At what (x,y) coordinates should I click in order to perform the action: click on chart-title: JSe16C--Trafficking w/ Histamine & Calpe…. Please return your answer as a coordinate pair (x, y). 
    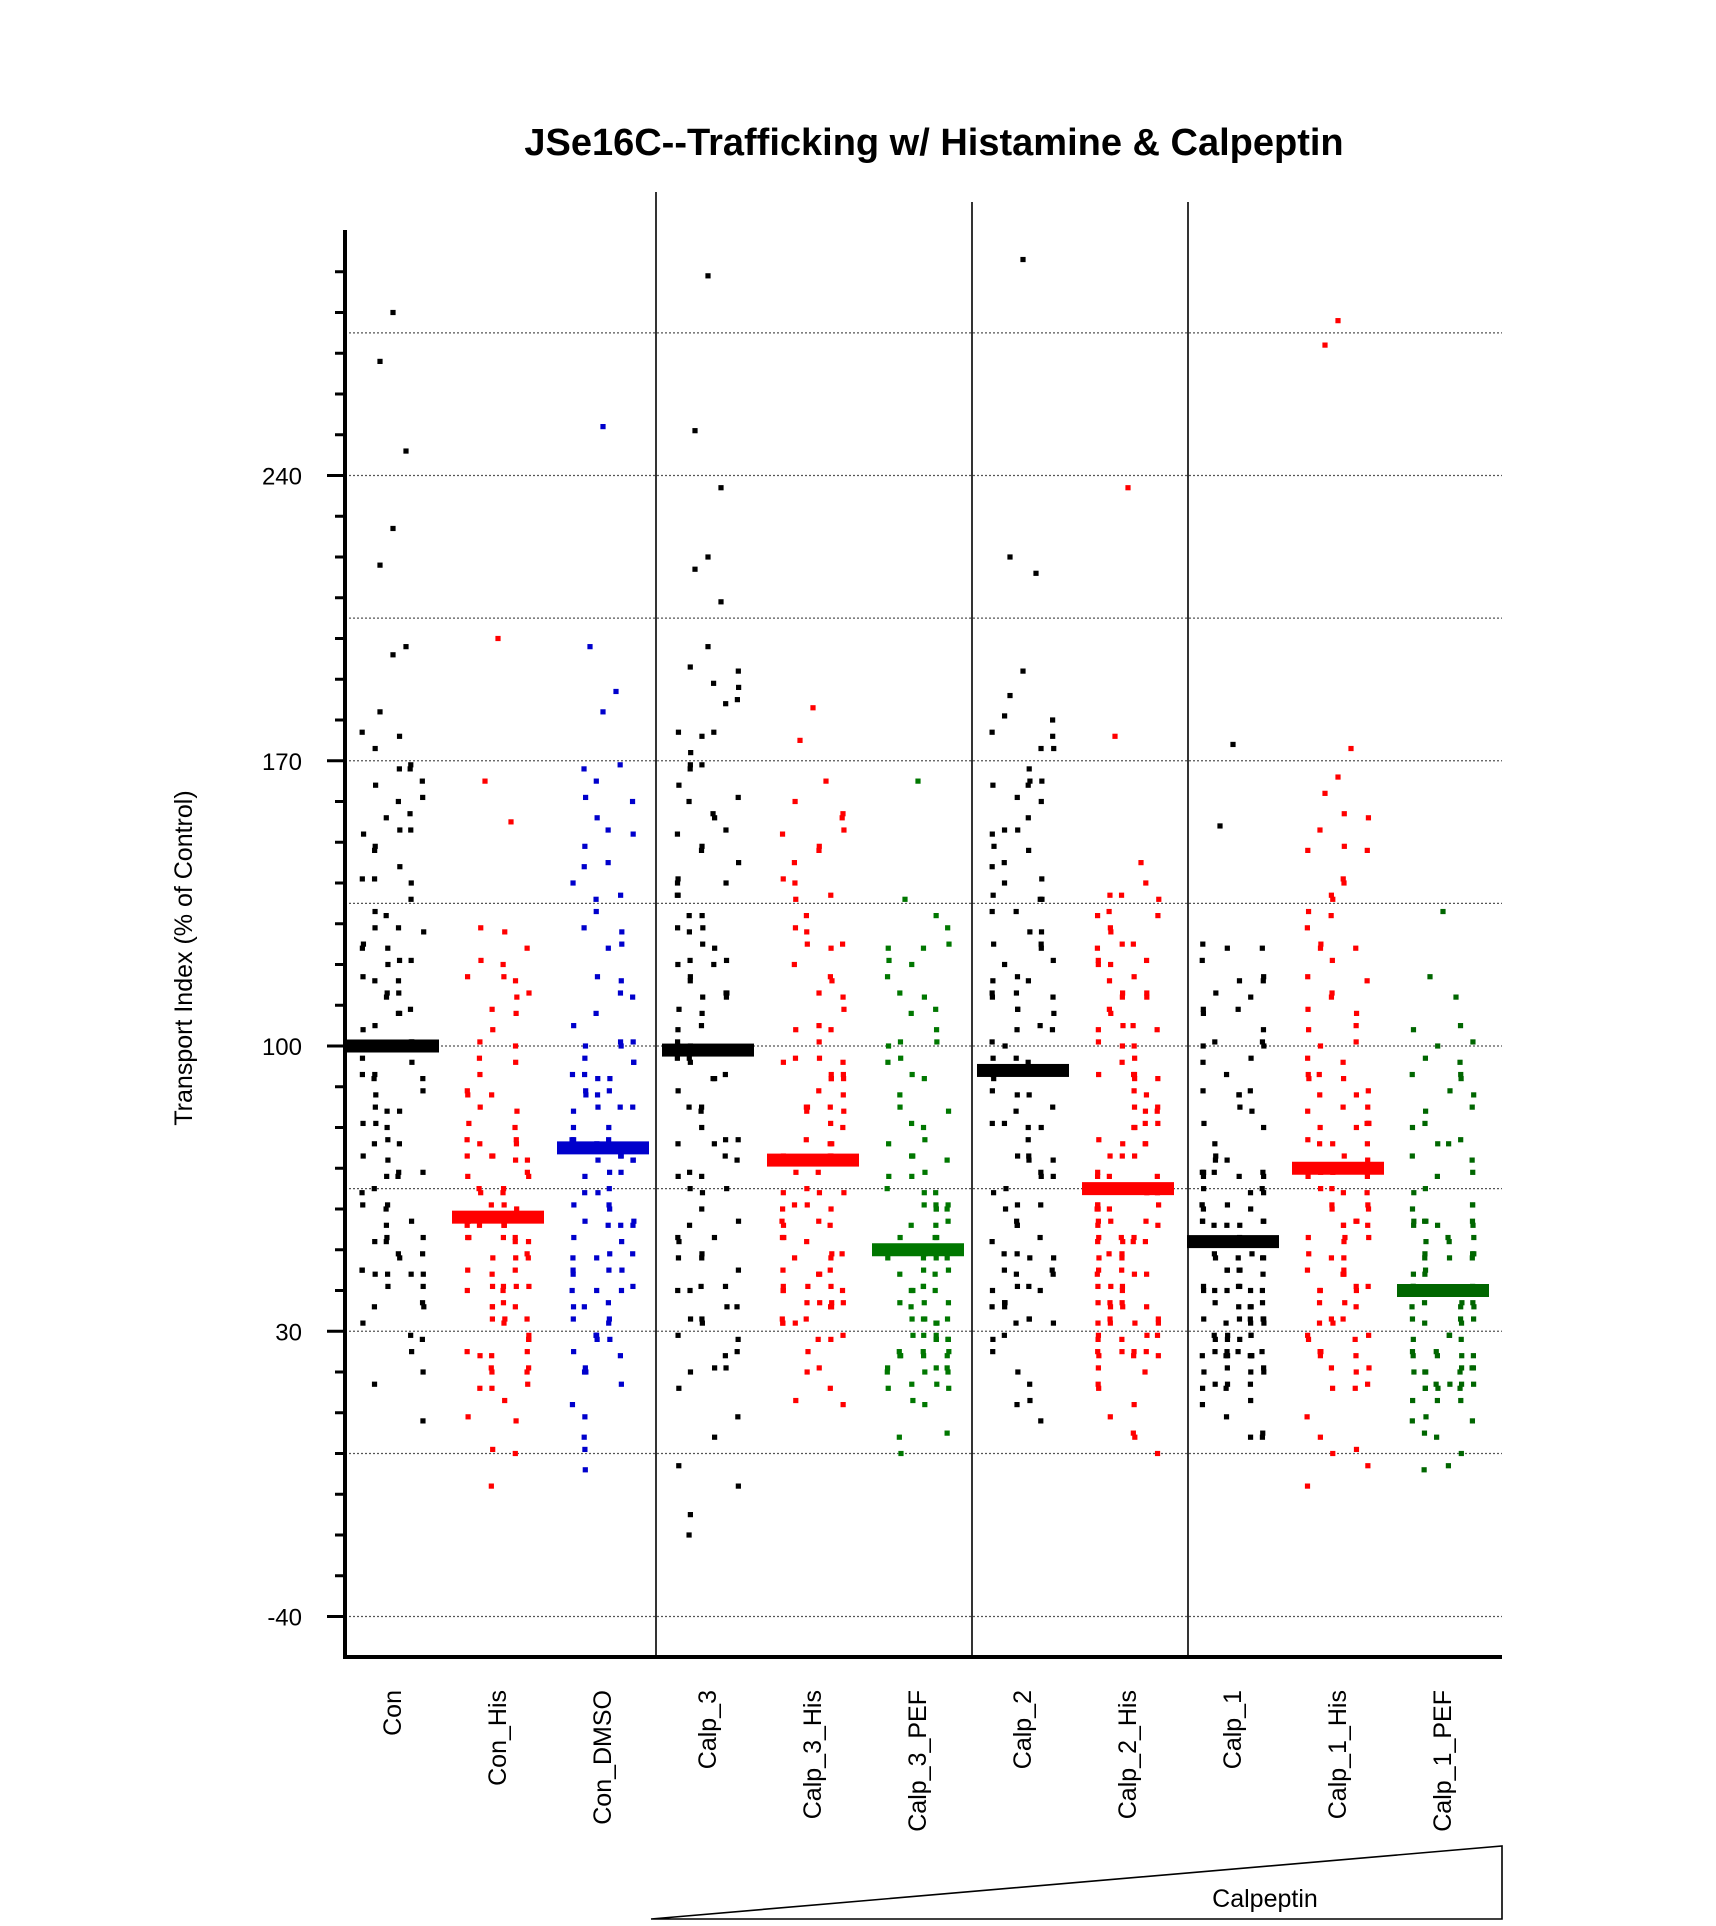
    Looking at the image, I should click on (933, 143).